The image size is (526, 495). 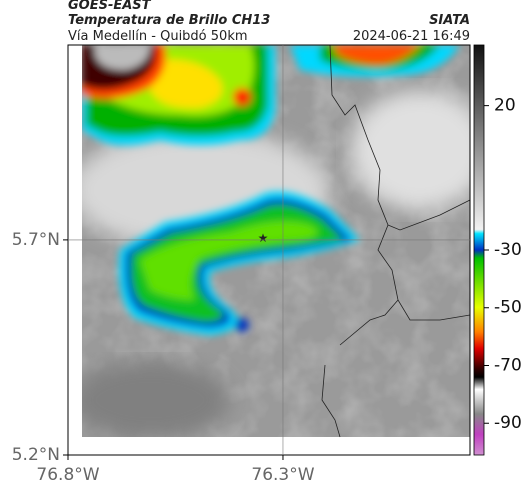 I want to click on route: Vía Medellín - Quibdó 50km, so click(x=158, y=36).